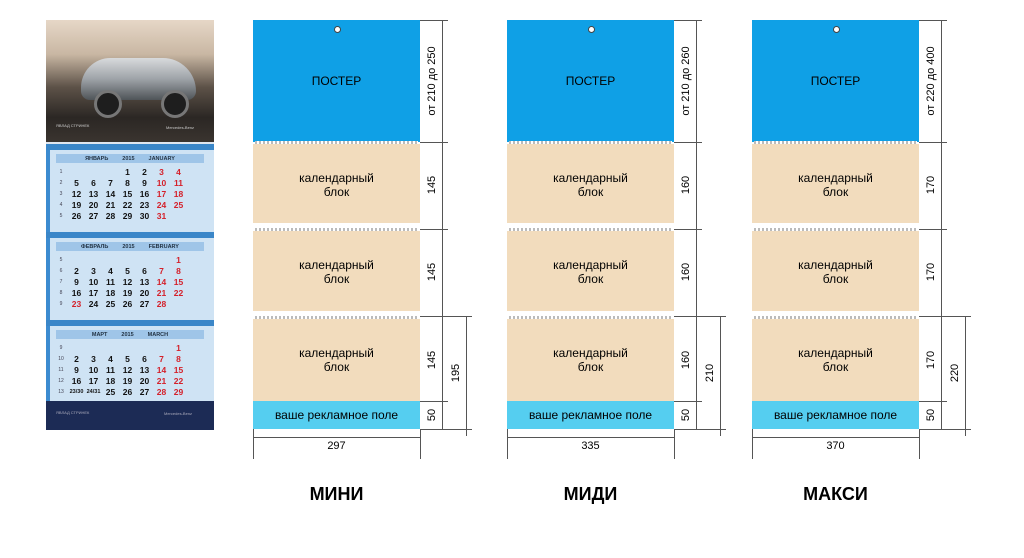 Image resolution: width=1024 pixels, height=558 pixels. Describe the element at coordinates (144, 303) in the screenshot. I see `day-cell: 27` at that location.